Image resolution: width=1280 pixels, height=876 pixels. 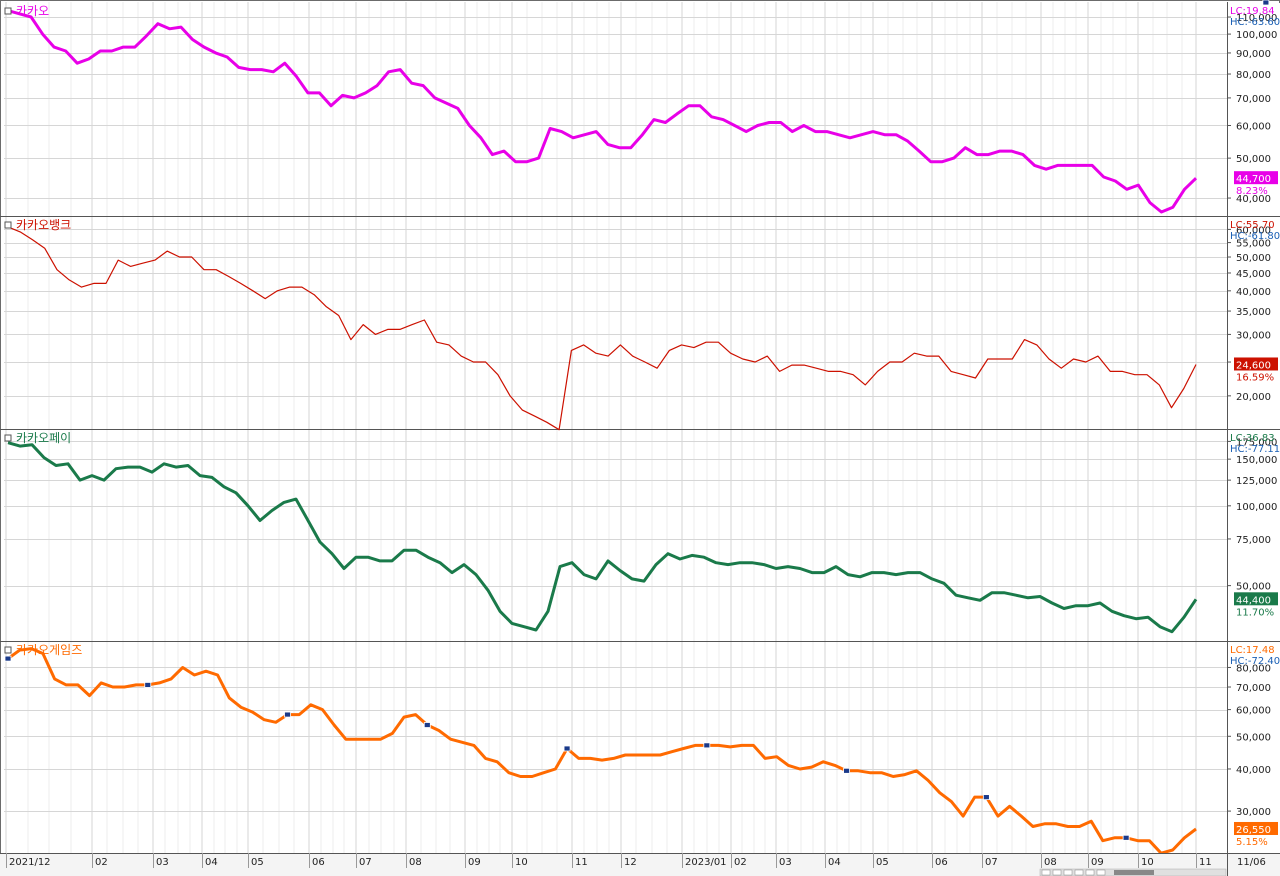 I want to click on y-tick-label: 45,000, so click(x=1253, y=274).